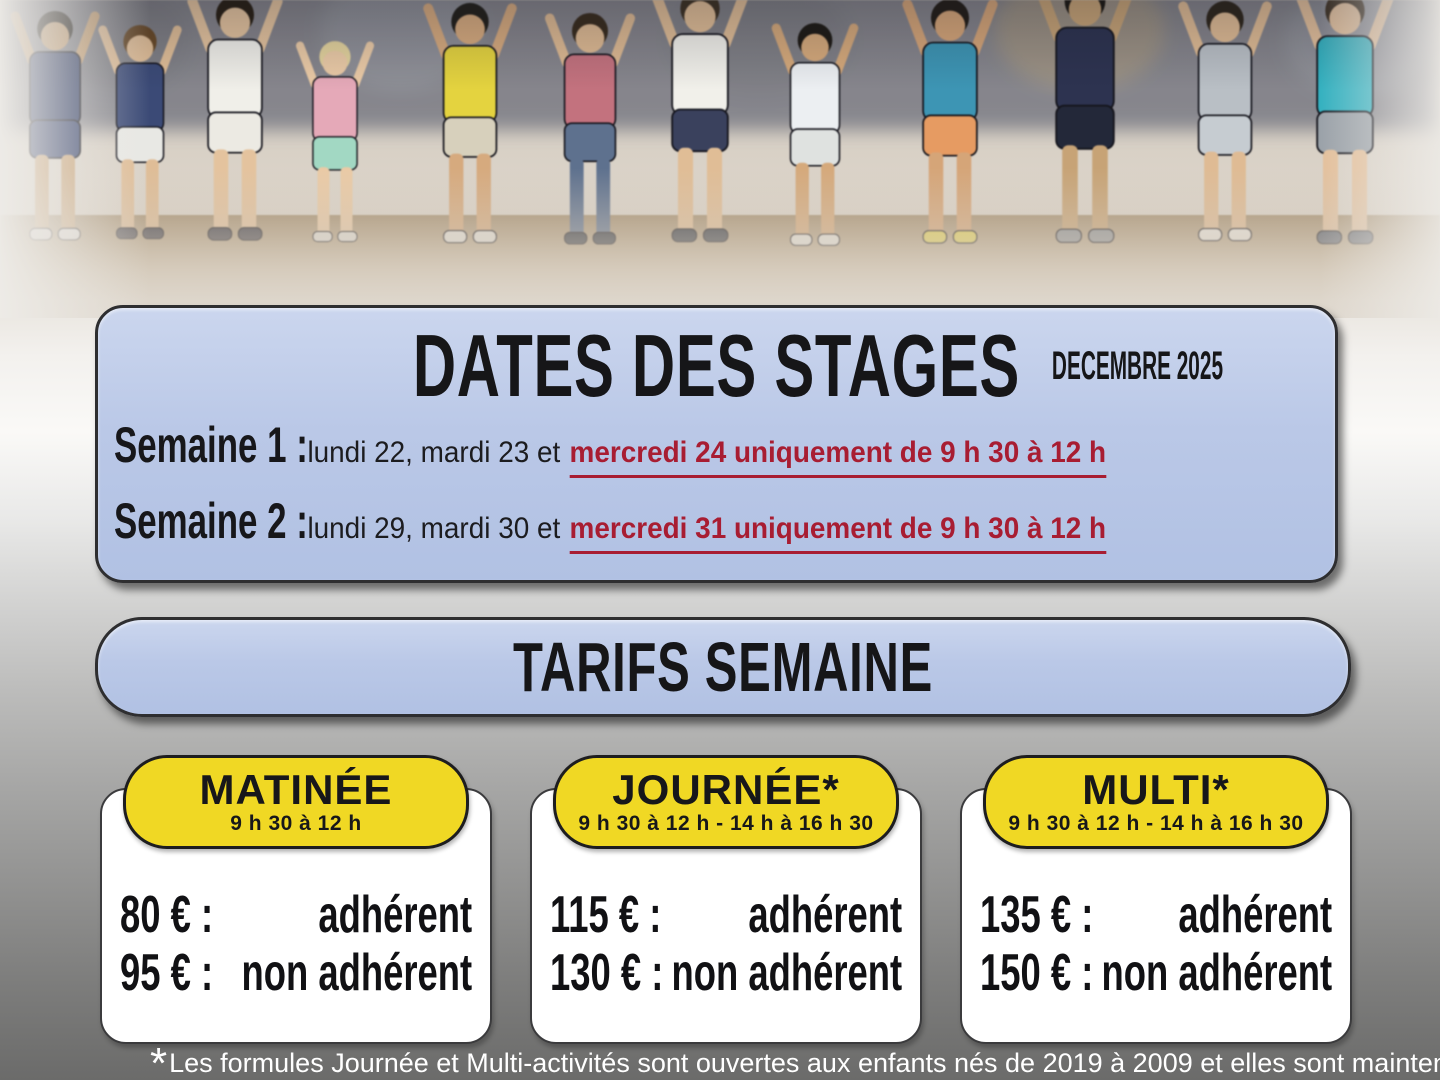 This screenshot has width=1440, height=1080. I want to click on price-value: 130 € :, so click(607, 973).